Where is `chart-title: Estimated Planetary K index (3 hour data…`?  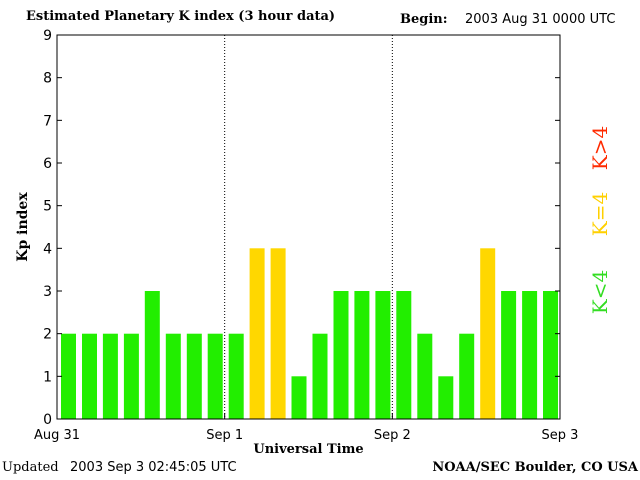
chart-title: Estimated Planetary K index (3 hour data… is located at coordinates (181, 16).